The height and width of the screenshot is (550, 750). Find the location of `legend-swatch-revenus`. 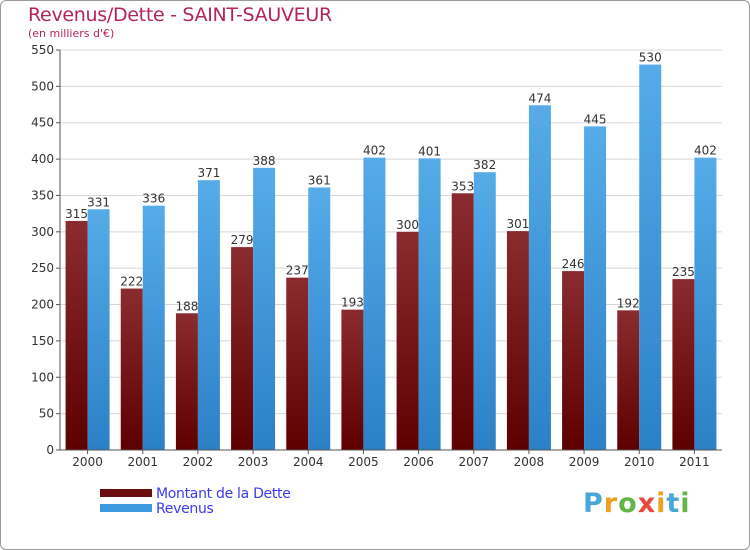

legend-swatch-revenus is located at coordinates (126, 508).